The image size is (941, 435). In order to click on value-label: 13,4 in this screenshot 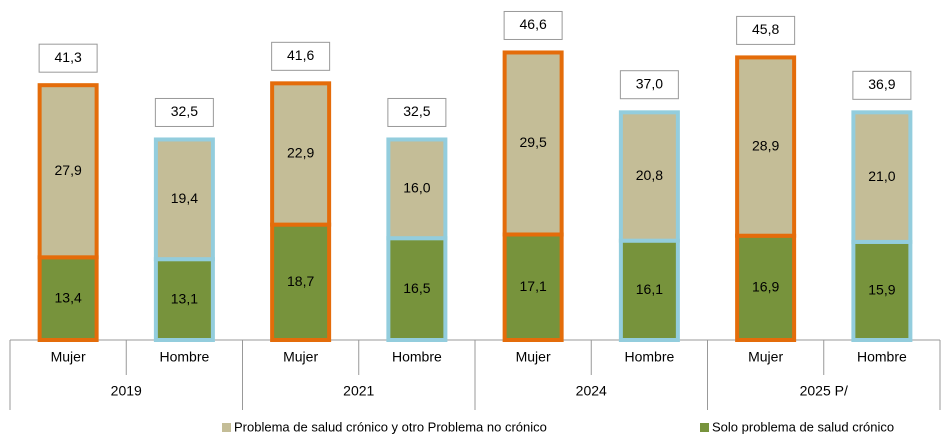, I will do `click(68, 297)`.